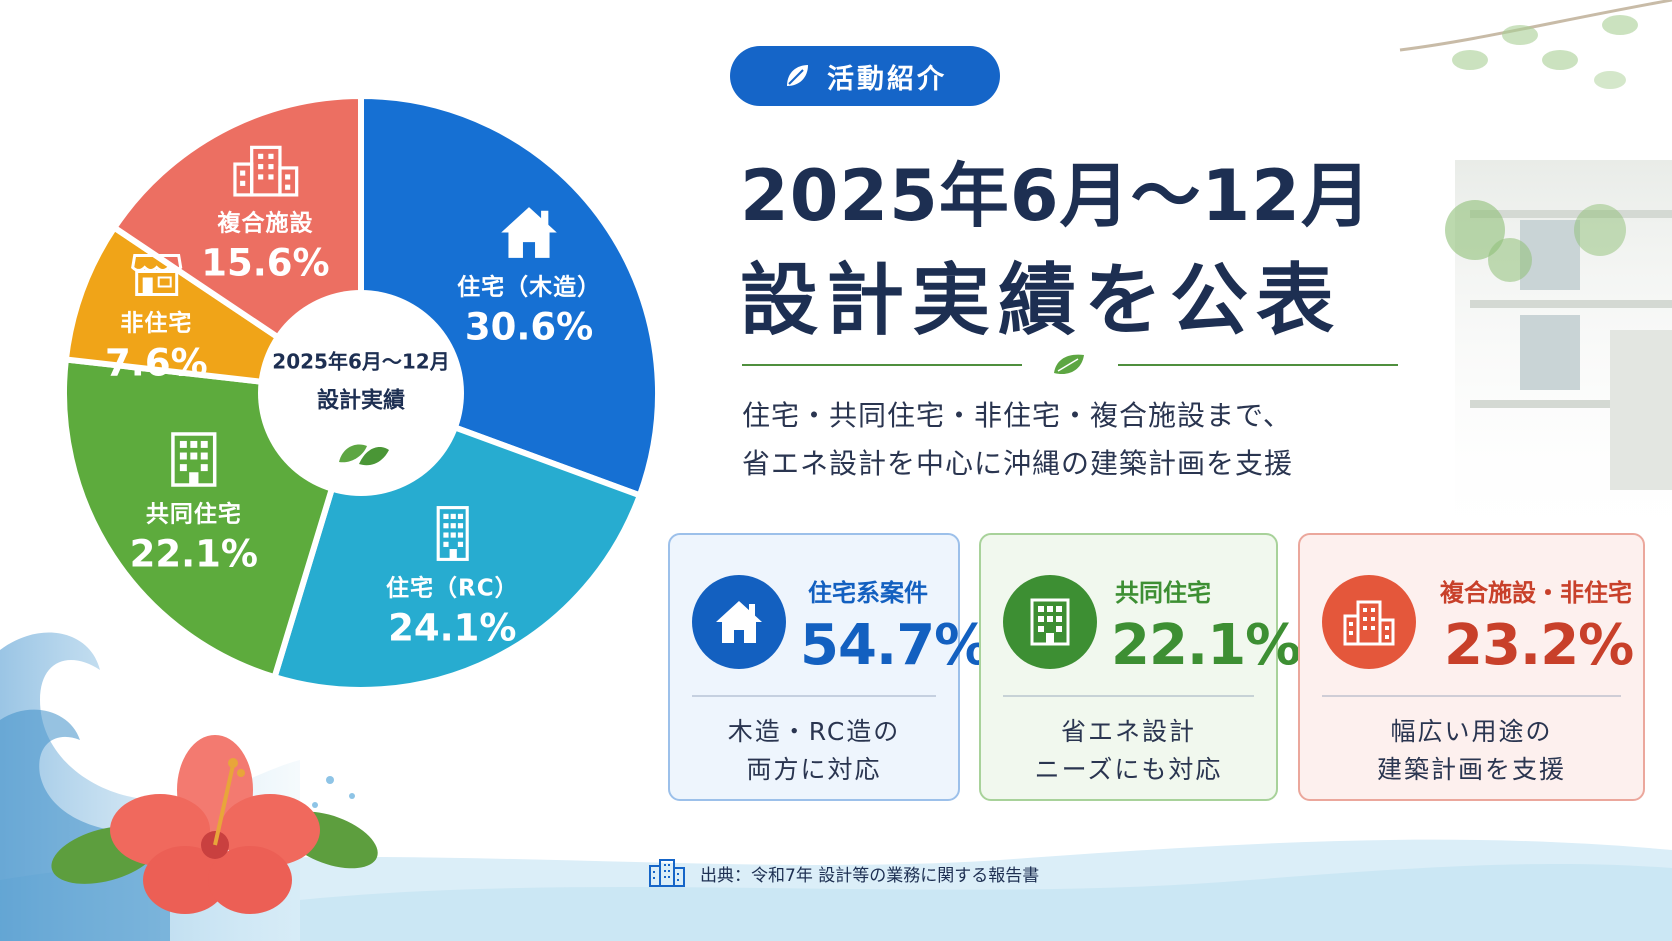 The image size is (1672, 941). What do you see at coordinates (895, 645) in the screenshot?
I see `card-value: 54.7%` at bounding box center [895, 645].